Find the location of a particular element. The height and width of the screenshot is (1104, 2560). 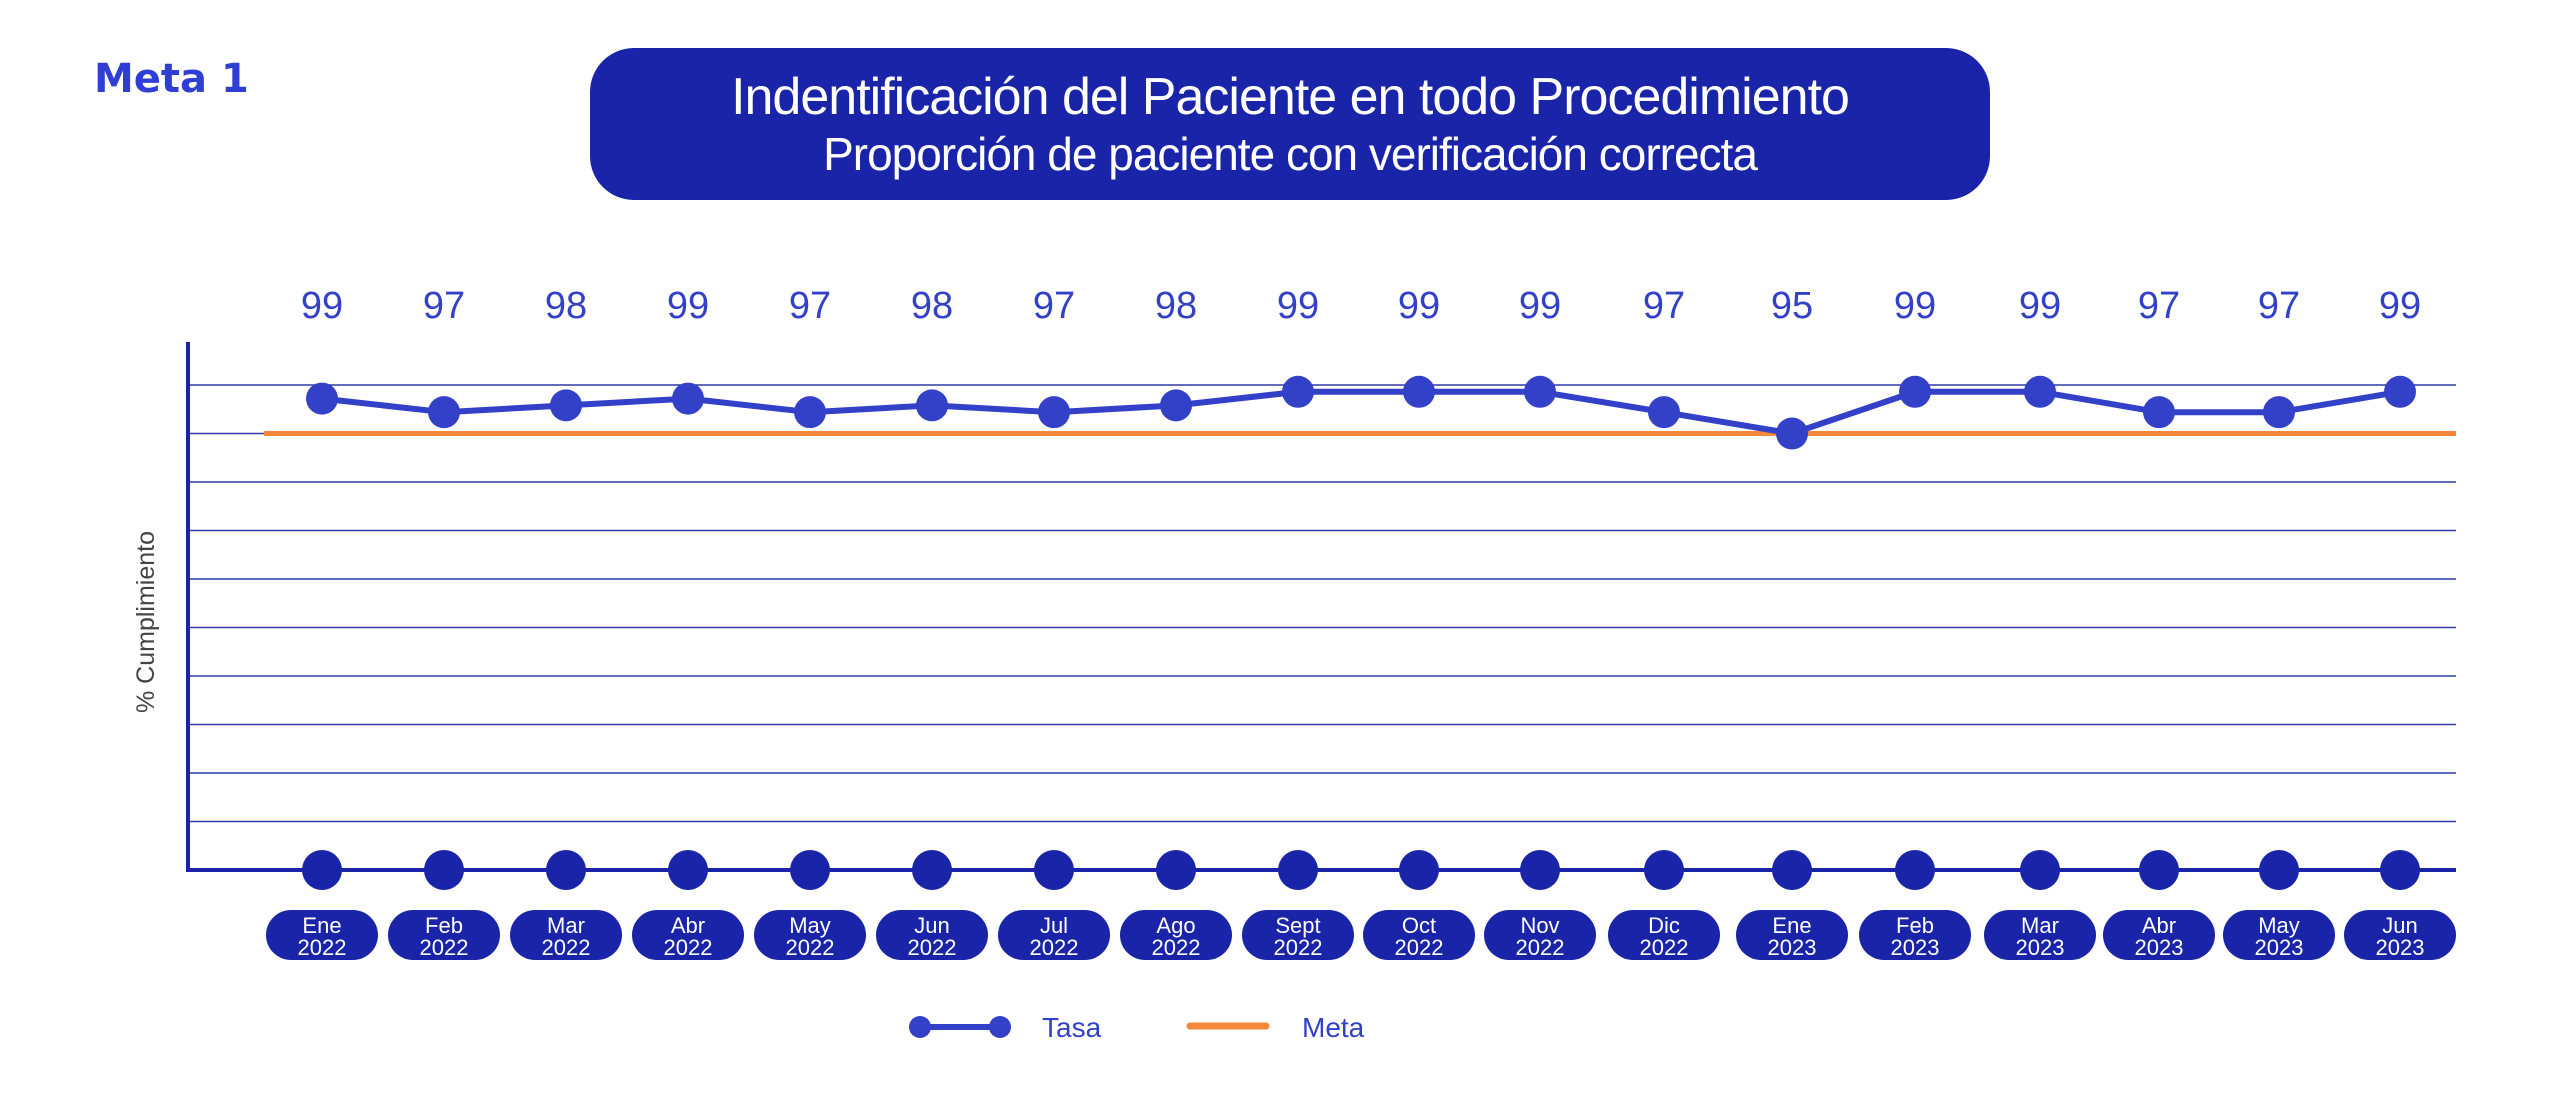

tick-label-month: Mar is located at coordinates (566, 925).